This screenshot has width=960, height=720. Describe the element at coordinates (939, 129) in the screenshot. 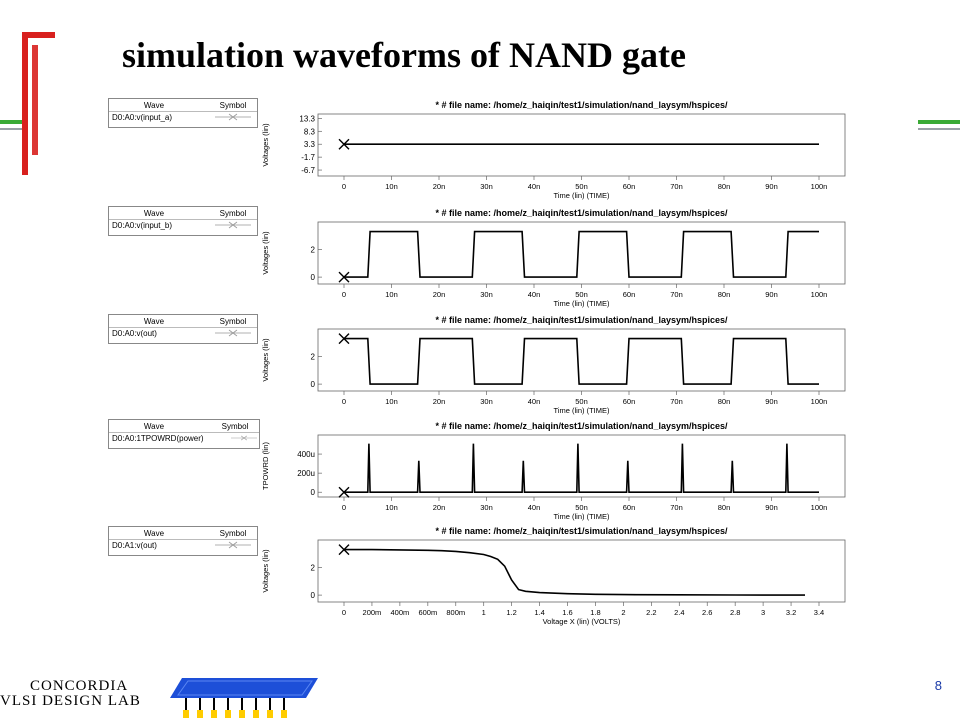

I see `gray-rule-right` at that location.